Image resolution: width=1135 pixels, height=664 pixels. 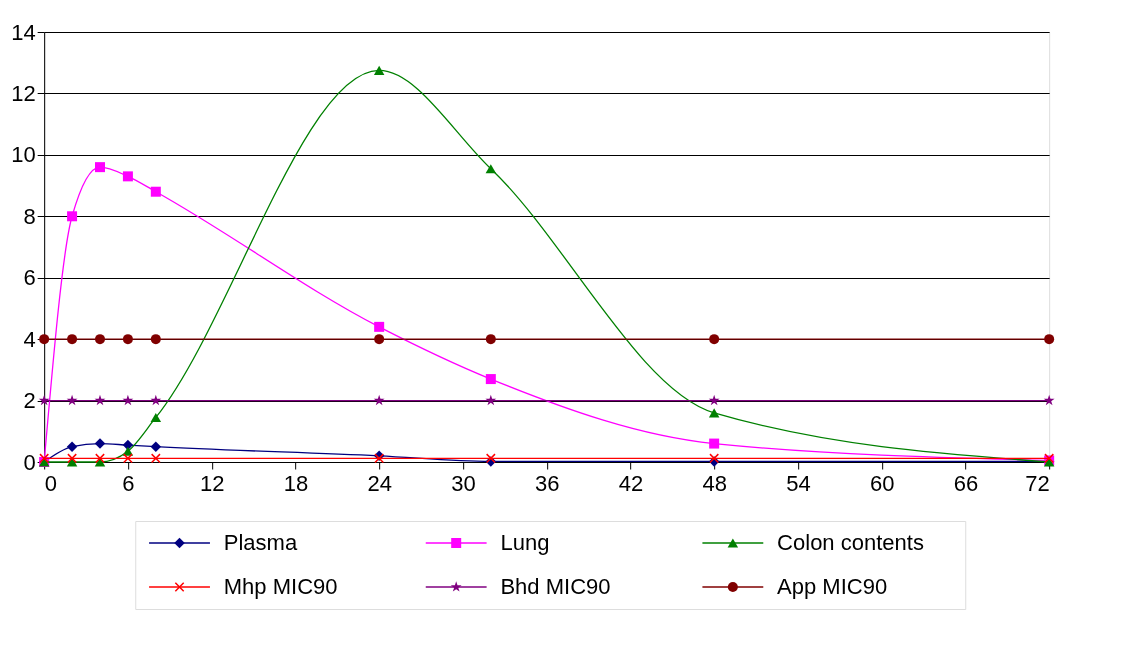 What do you see at coordinates (29, 462) in the screenshot?
I see `y-tick-label: 0` at bounding box center [29, 462].